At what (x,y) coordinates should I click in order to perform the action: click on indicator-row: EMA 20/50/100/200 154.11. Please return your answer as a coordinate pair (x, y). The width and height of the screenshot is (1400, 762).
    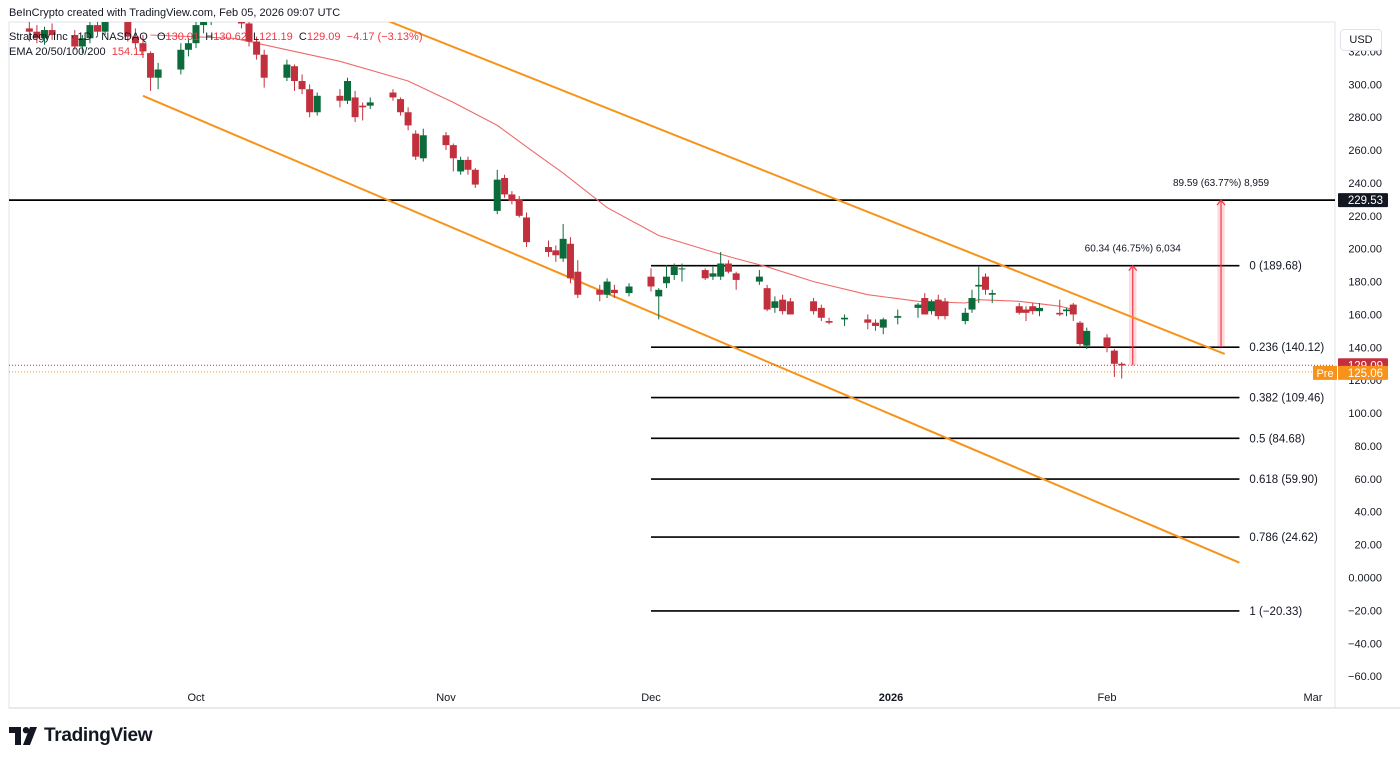
    Looking at the image, I should click on (216, 52).